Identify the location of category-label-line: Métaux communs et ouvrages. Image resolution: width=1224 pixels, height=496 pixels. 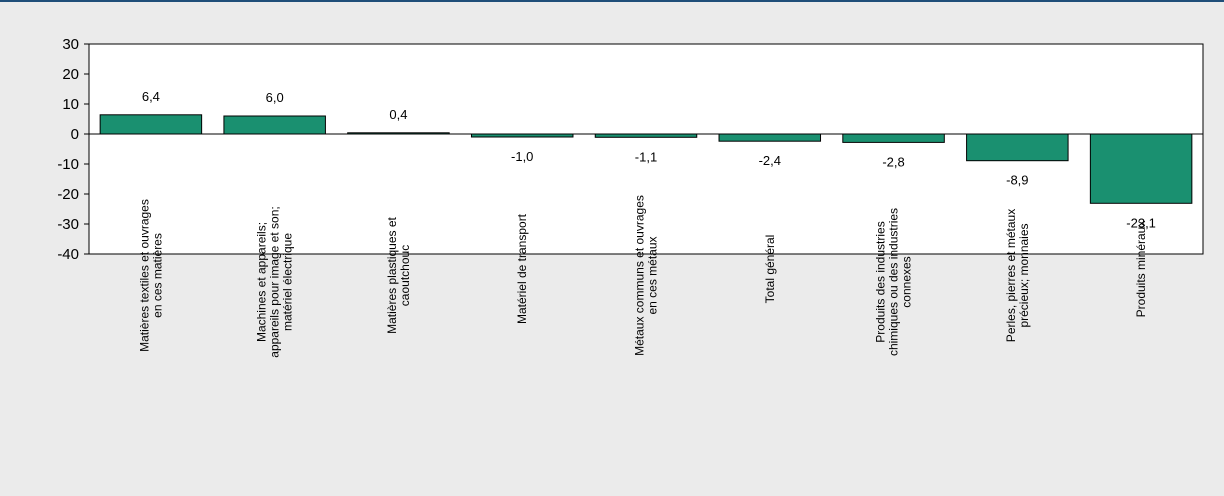
(640, 275).